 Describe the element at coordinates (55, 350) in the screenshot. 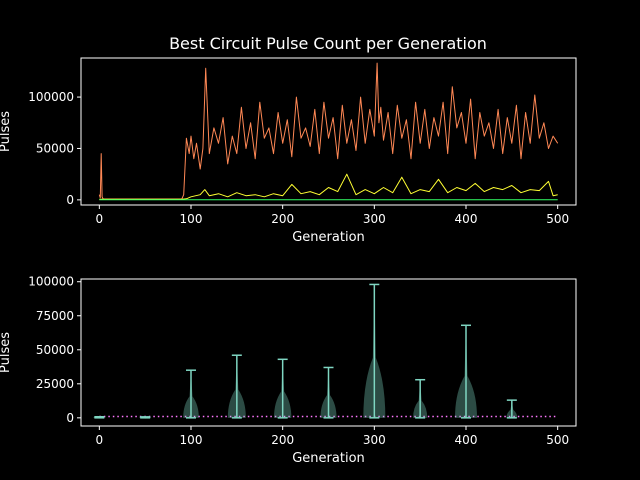

I see `bottom-ytick-label: 50000` at that location.